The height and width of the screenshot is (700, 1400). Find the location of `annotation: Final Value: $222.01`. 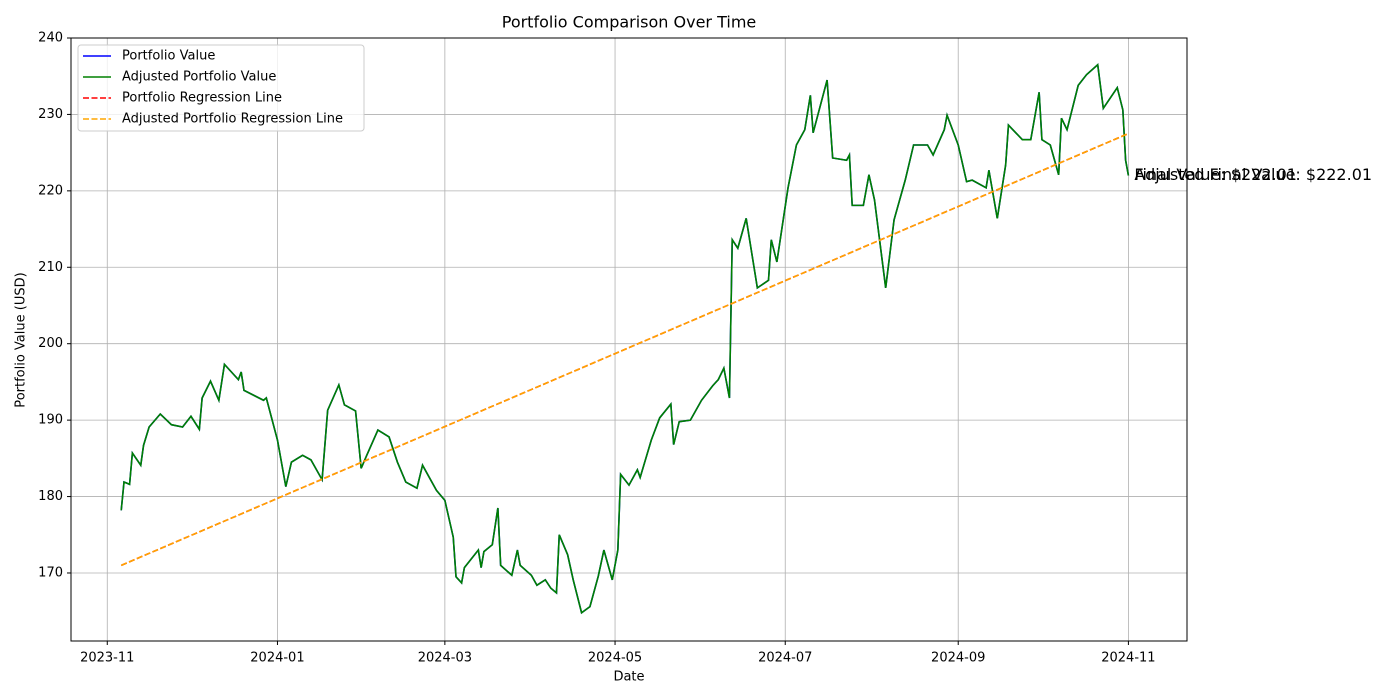

annotation: Final Value: $222.01 is located at coordinates (1215, 174).